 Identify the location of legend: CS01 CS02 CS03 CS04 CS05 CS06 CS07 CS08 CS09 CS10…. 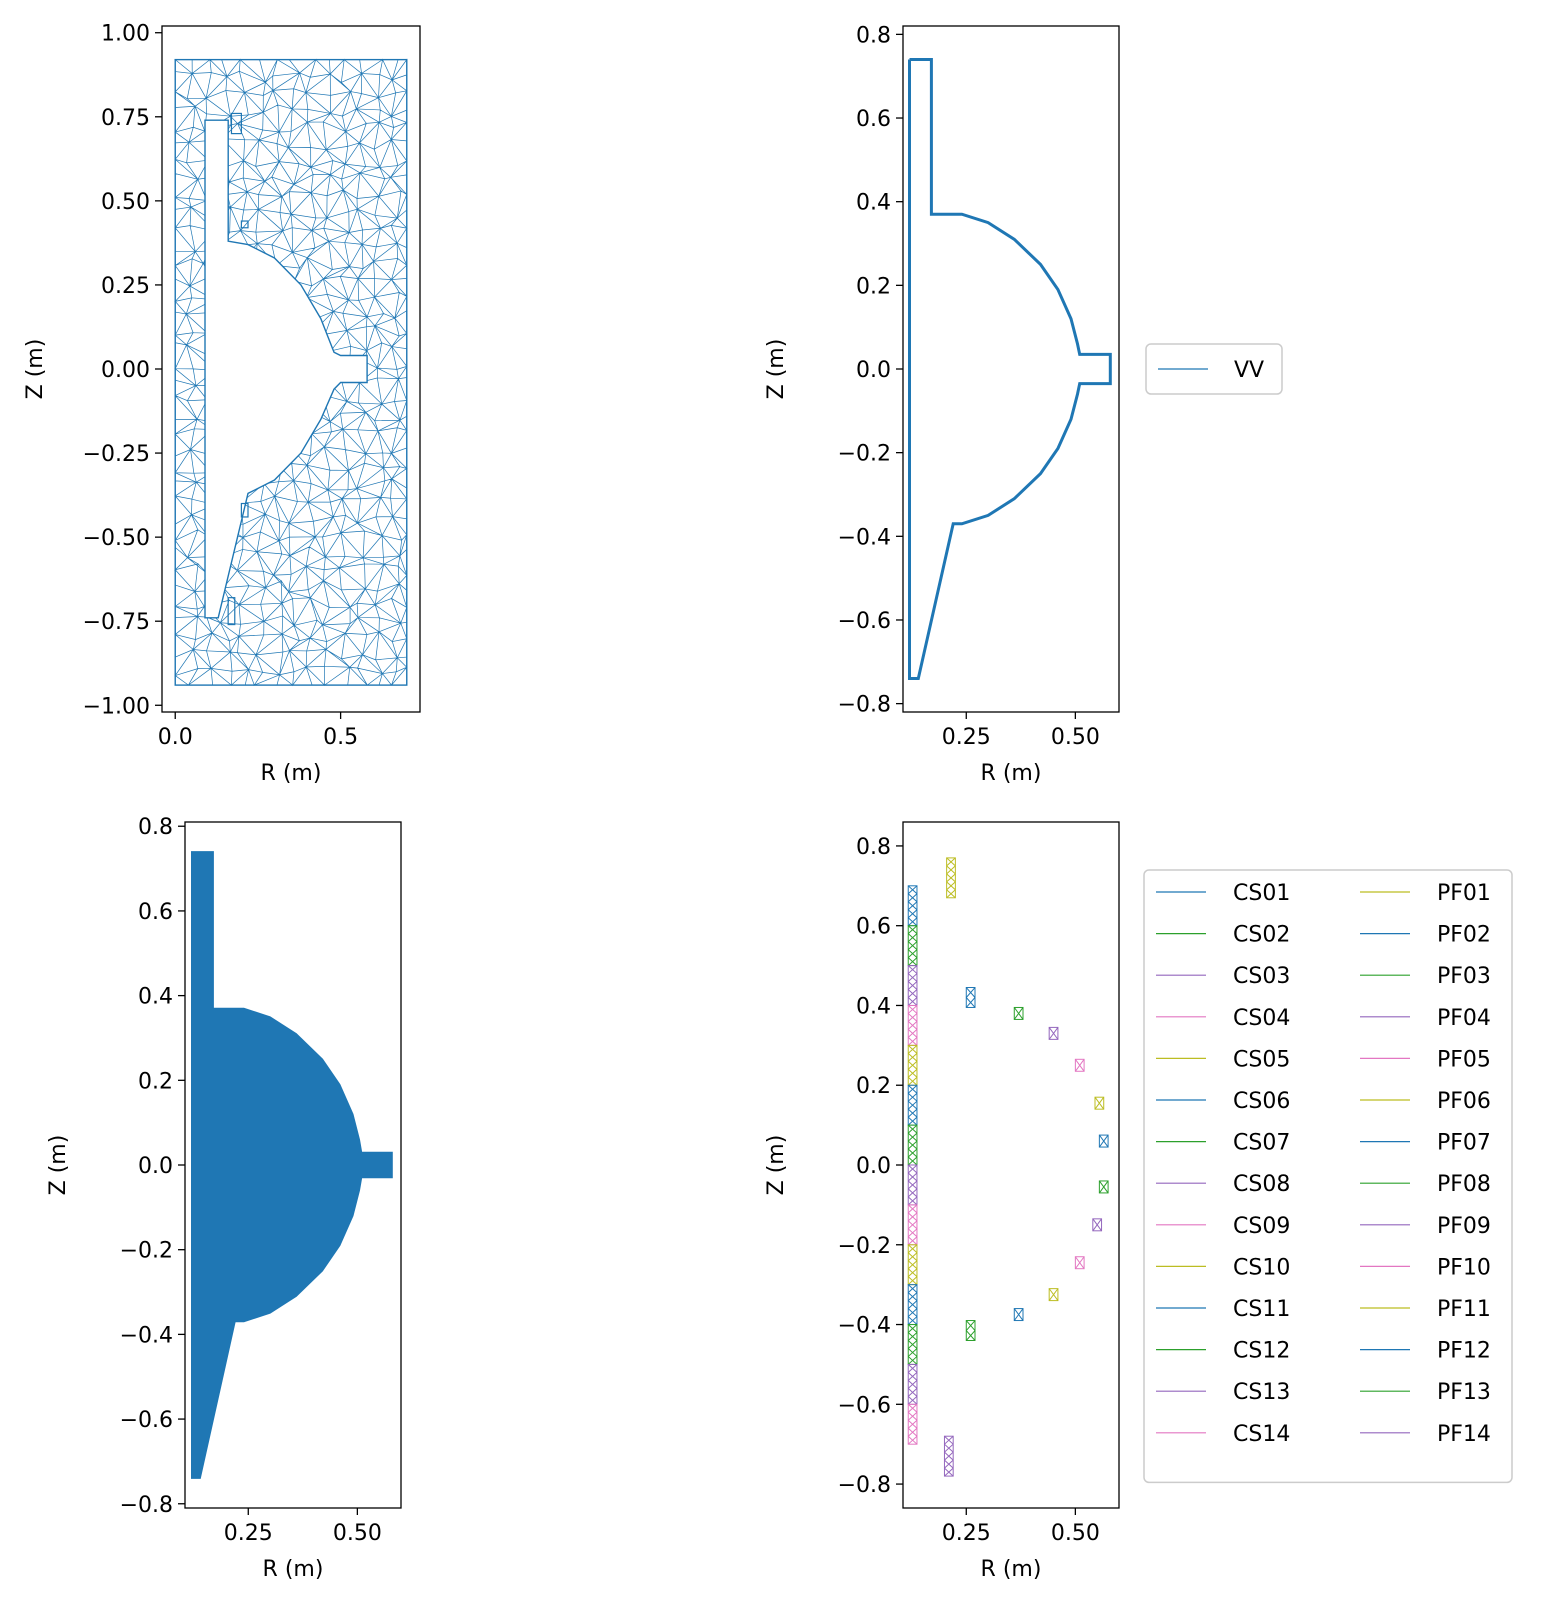
(1328, 1176).